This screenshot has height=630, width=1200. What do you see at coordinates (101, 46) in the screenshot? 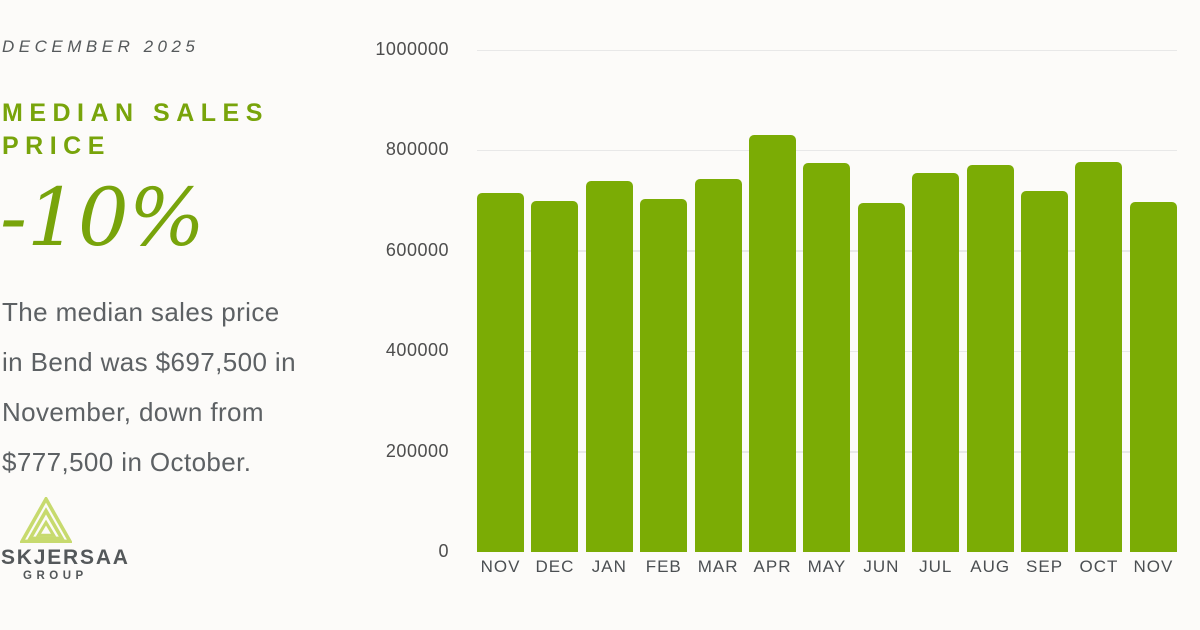
I see `date-label: DECEMBER 2025` at bounding box center [101, 46].